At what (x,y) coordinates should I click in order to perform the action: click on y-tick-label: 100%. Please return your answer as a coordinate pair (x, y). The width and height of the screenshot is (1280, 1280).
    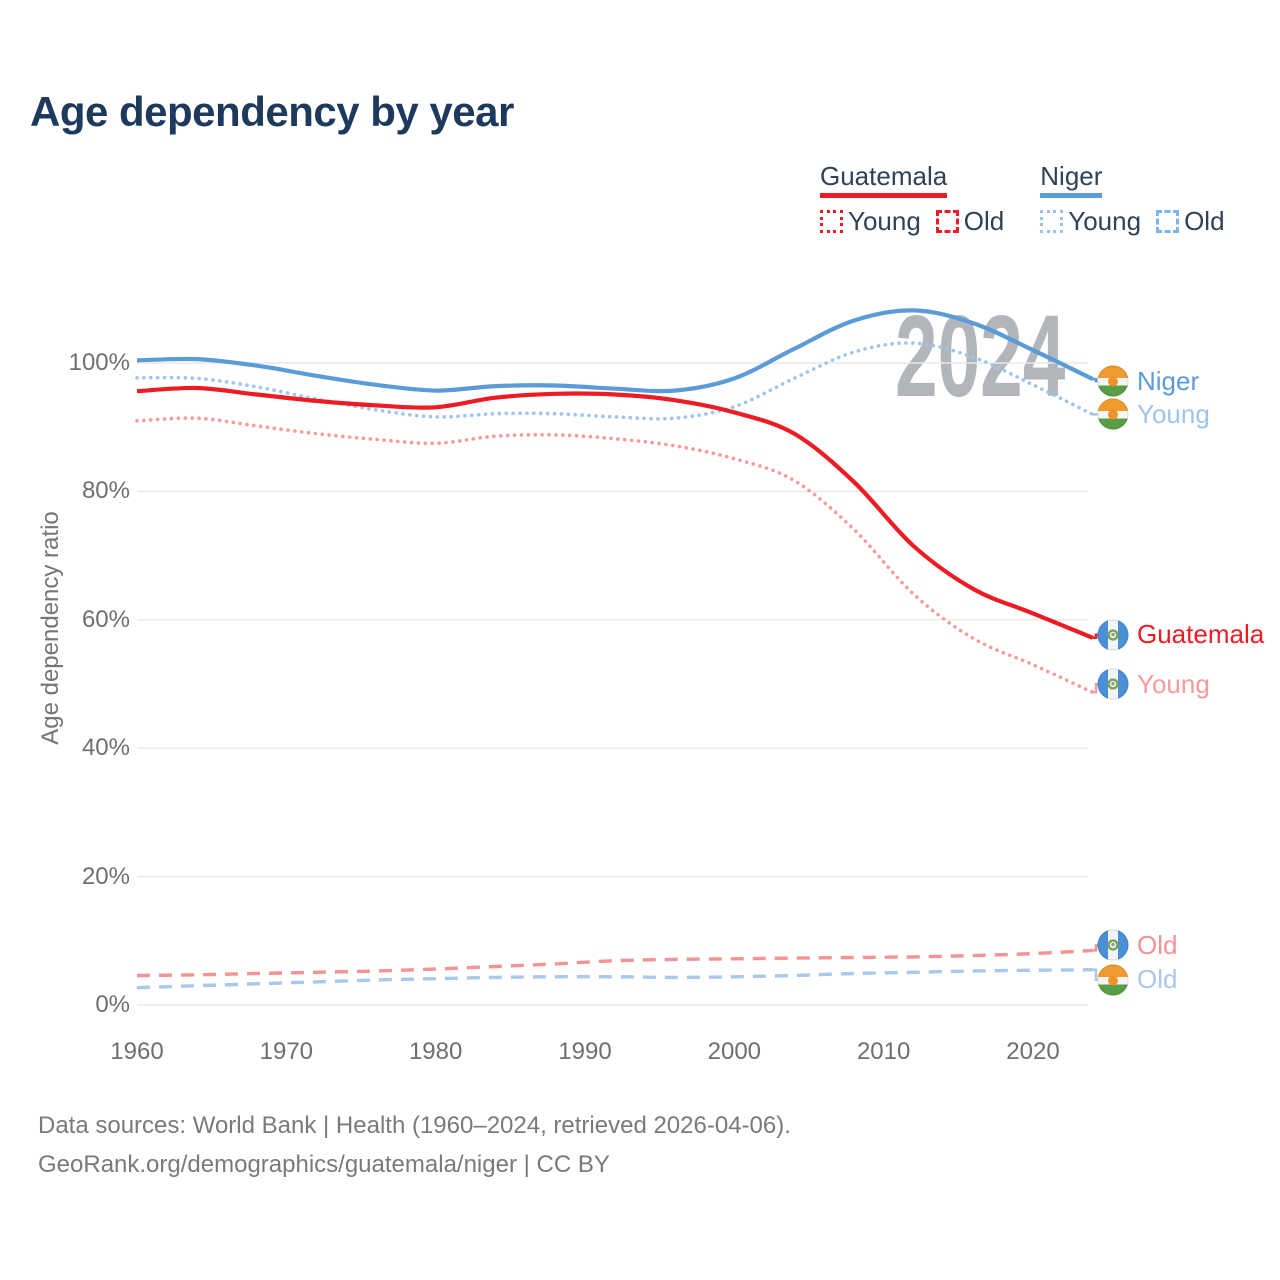
    Looking at the image, I should click on (99, 362).